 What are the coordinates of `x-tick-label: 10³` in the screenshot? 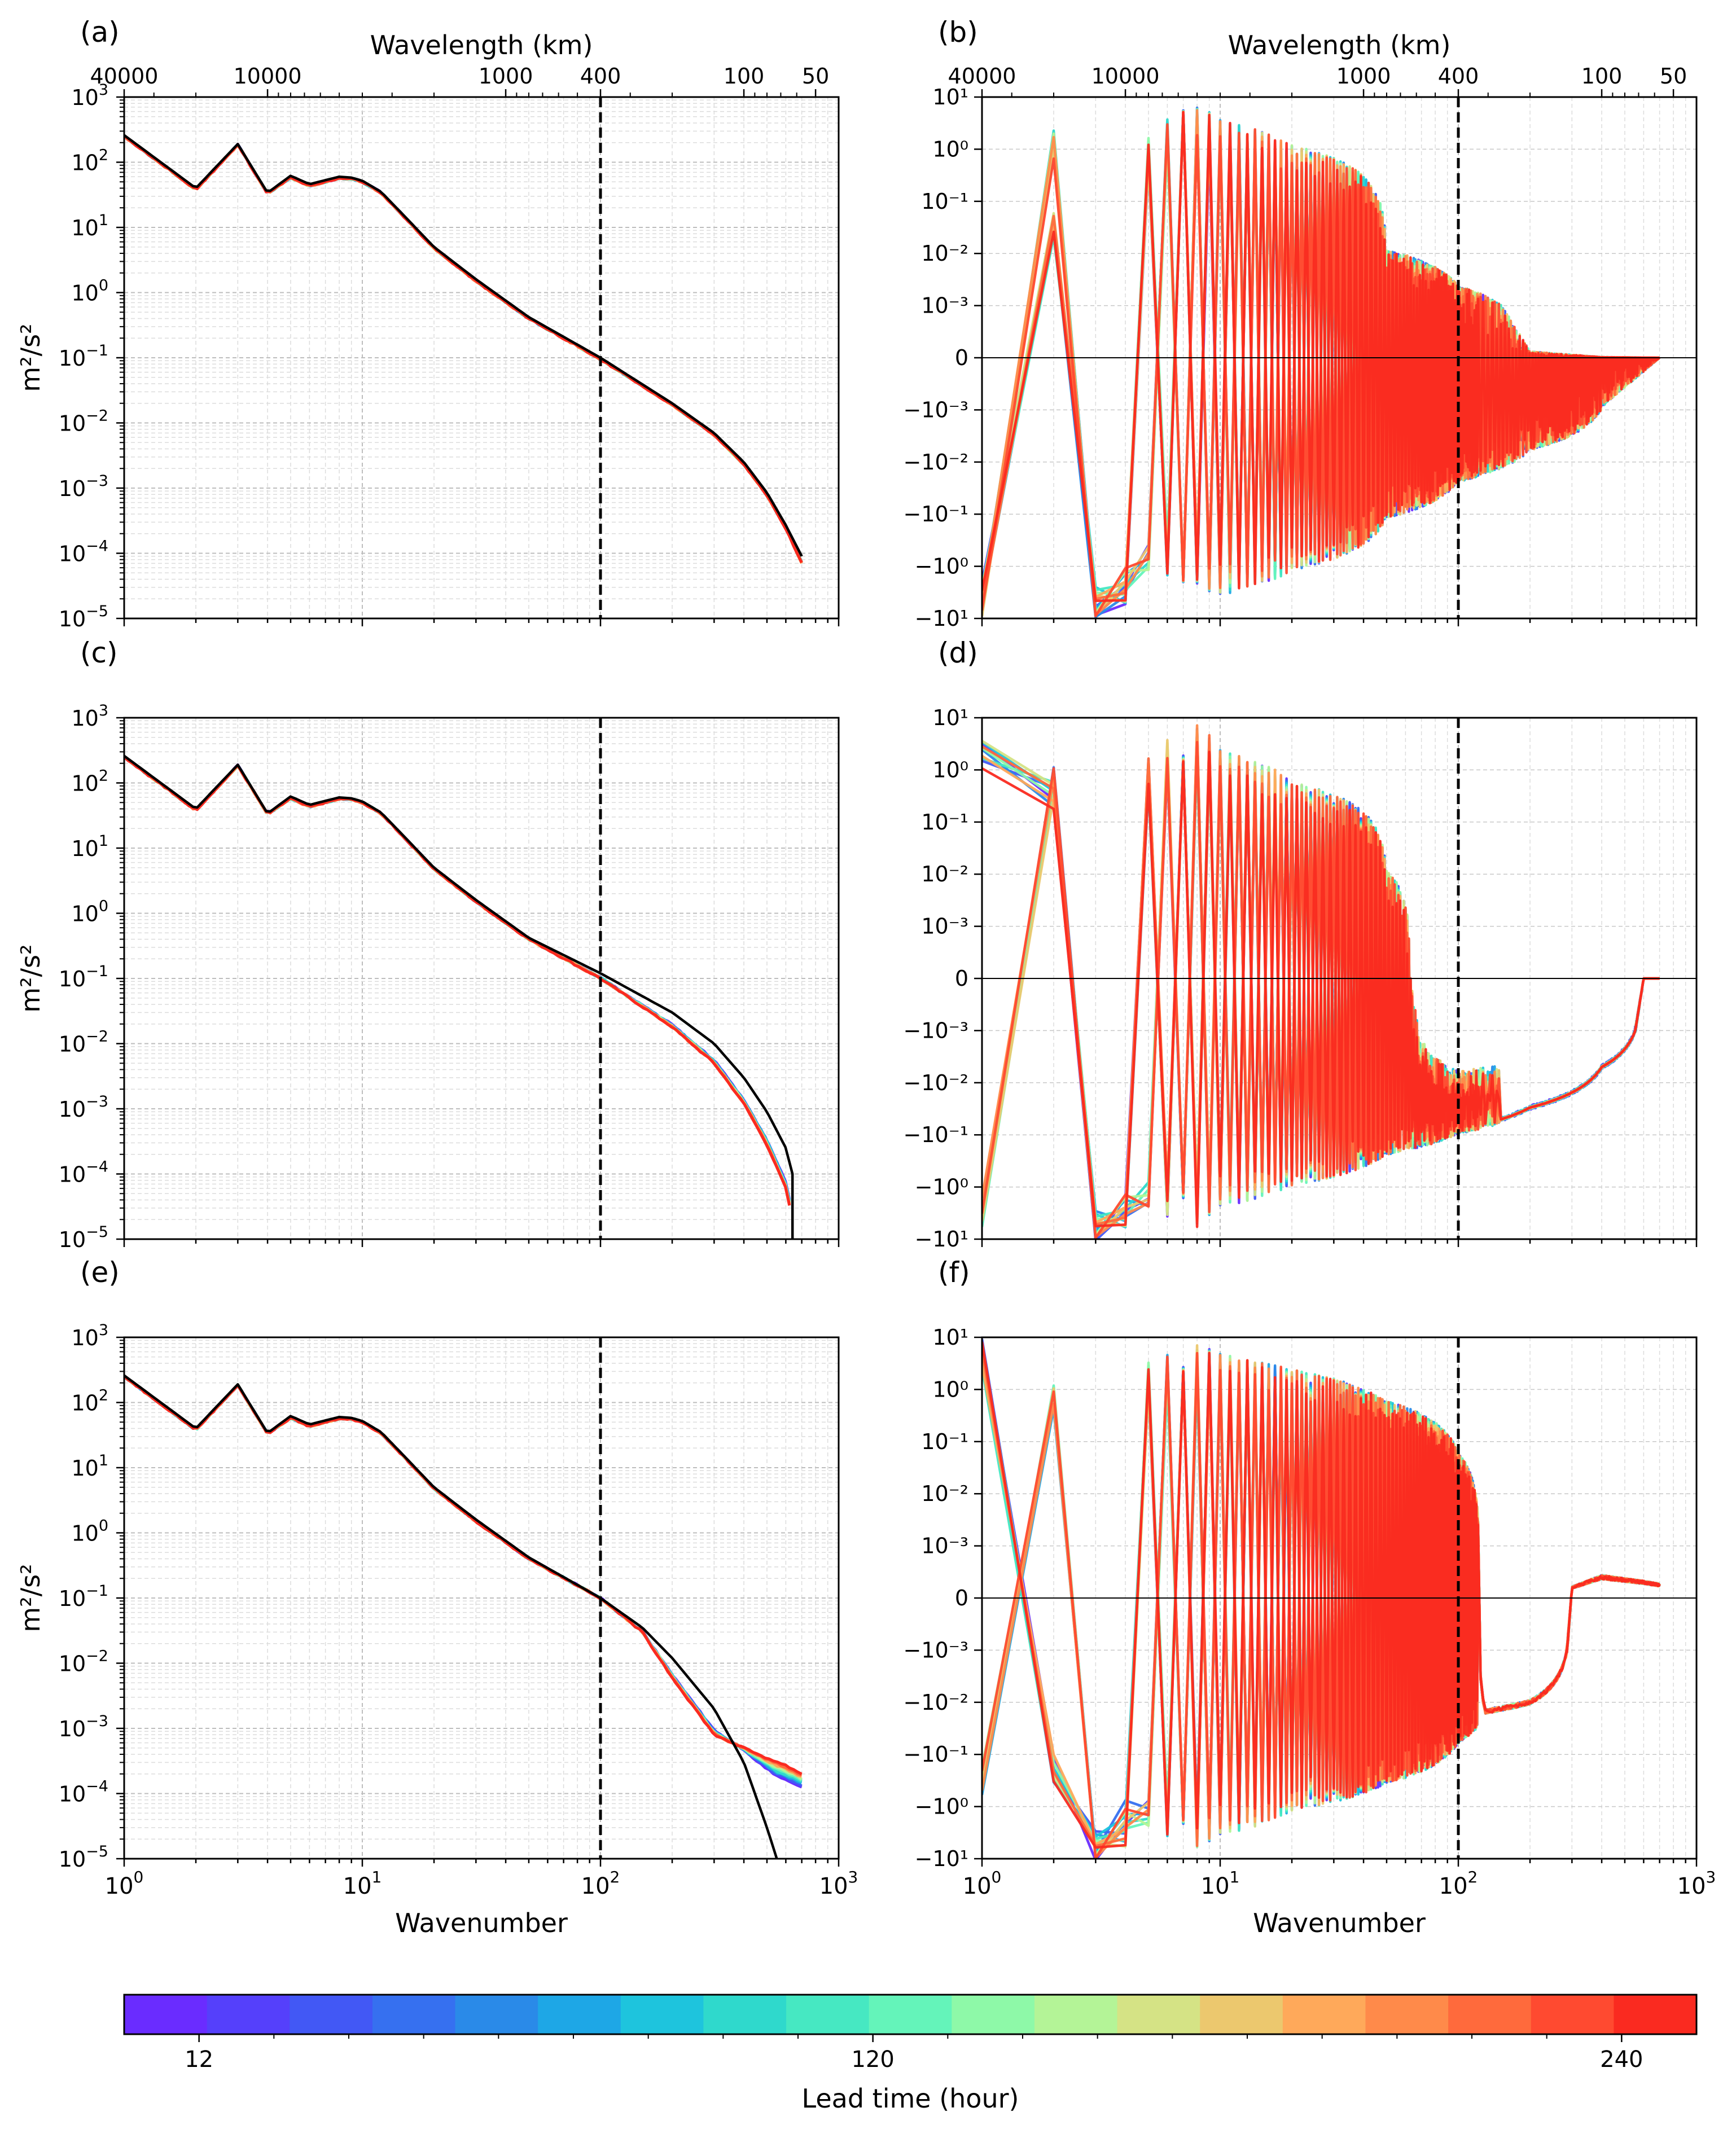 It's located at (1696, 1884).